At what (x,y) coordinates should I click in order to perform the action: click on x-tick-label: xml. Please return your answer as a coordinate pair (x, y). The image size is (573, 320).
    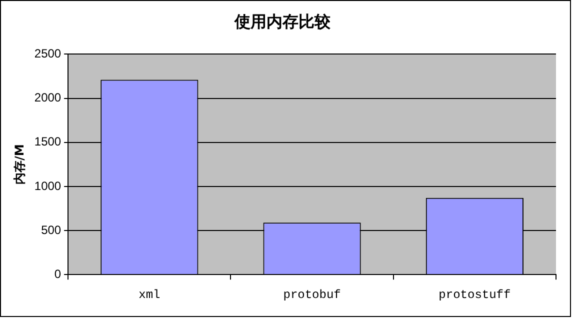
    Looking at the image, I should click on (149, 295).